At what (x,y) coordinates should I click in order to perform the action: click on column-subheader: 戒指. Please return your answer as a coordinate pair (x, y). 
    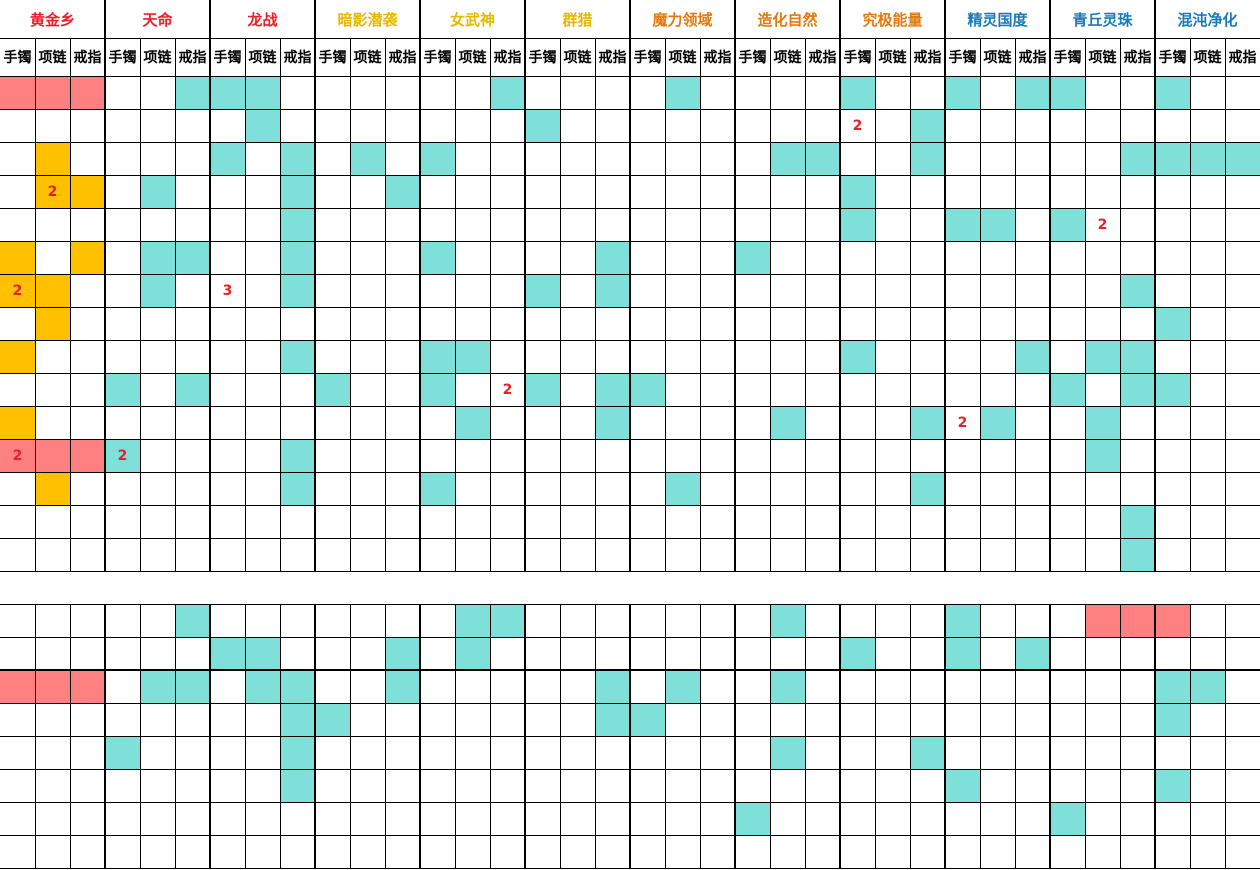
    Looking at the image, I should click on (717, 58).